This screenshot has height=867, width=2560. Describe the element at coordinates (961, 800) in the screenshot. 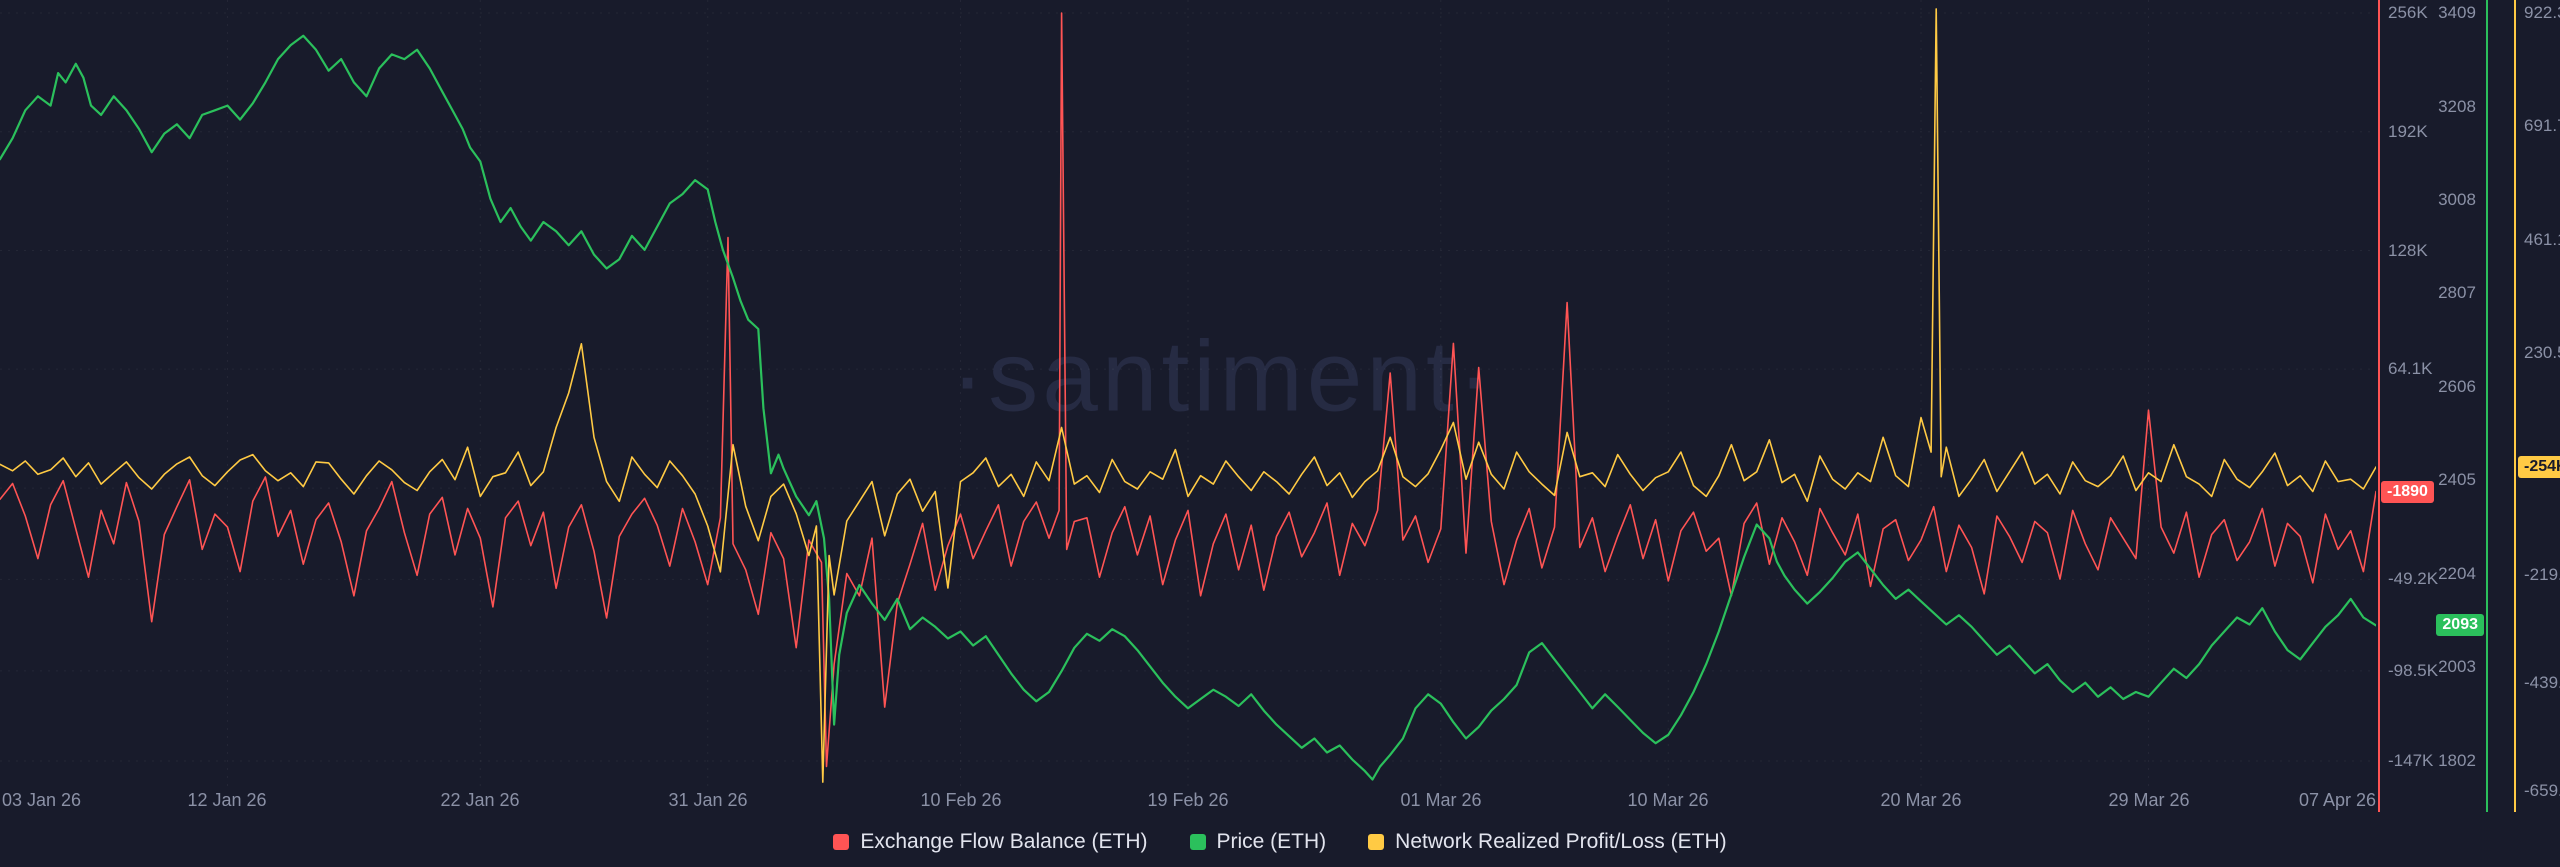

I see `x-tick-label: 10 Feb 26` at that location.